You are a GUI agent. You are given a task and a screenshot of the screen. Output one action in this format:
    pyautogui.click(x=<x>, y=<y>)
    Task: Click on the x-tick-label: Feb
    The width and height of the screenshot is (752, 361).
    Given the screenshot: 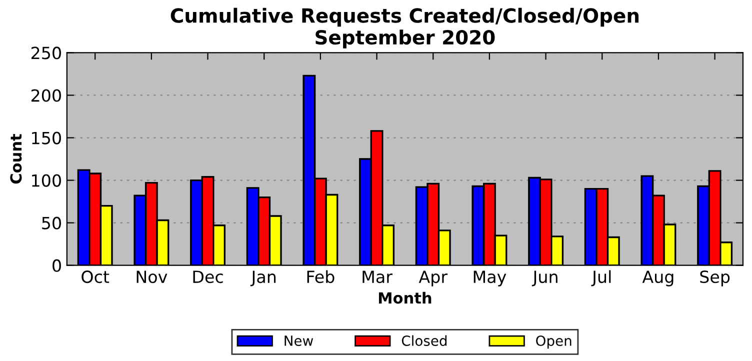 What is the action you would take?
    pyautogui.click(x=320, y=277)
    